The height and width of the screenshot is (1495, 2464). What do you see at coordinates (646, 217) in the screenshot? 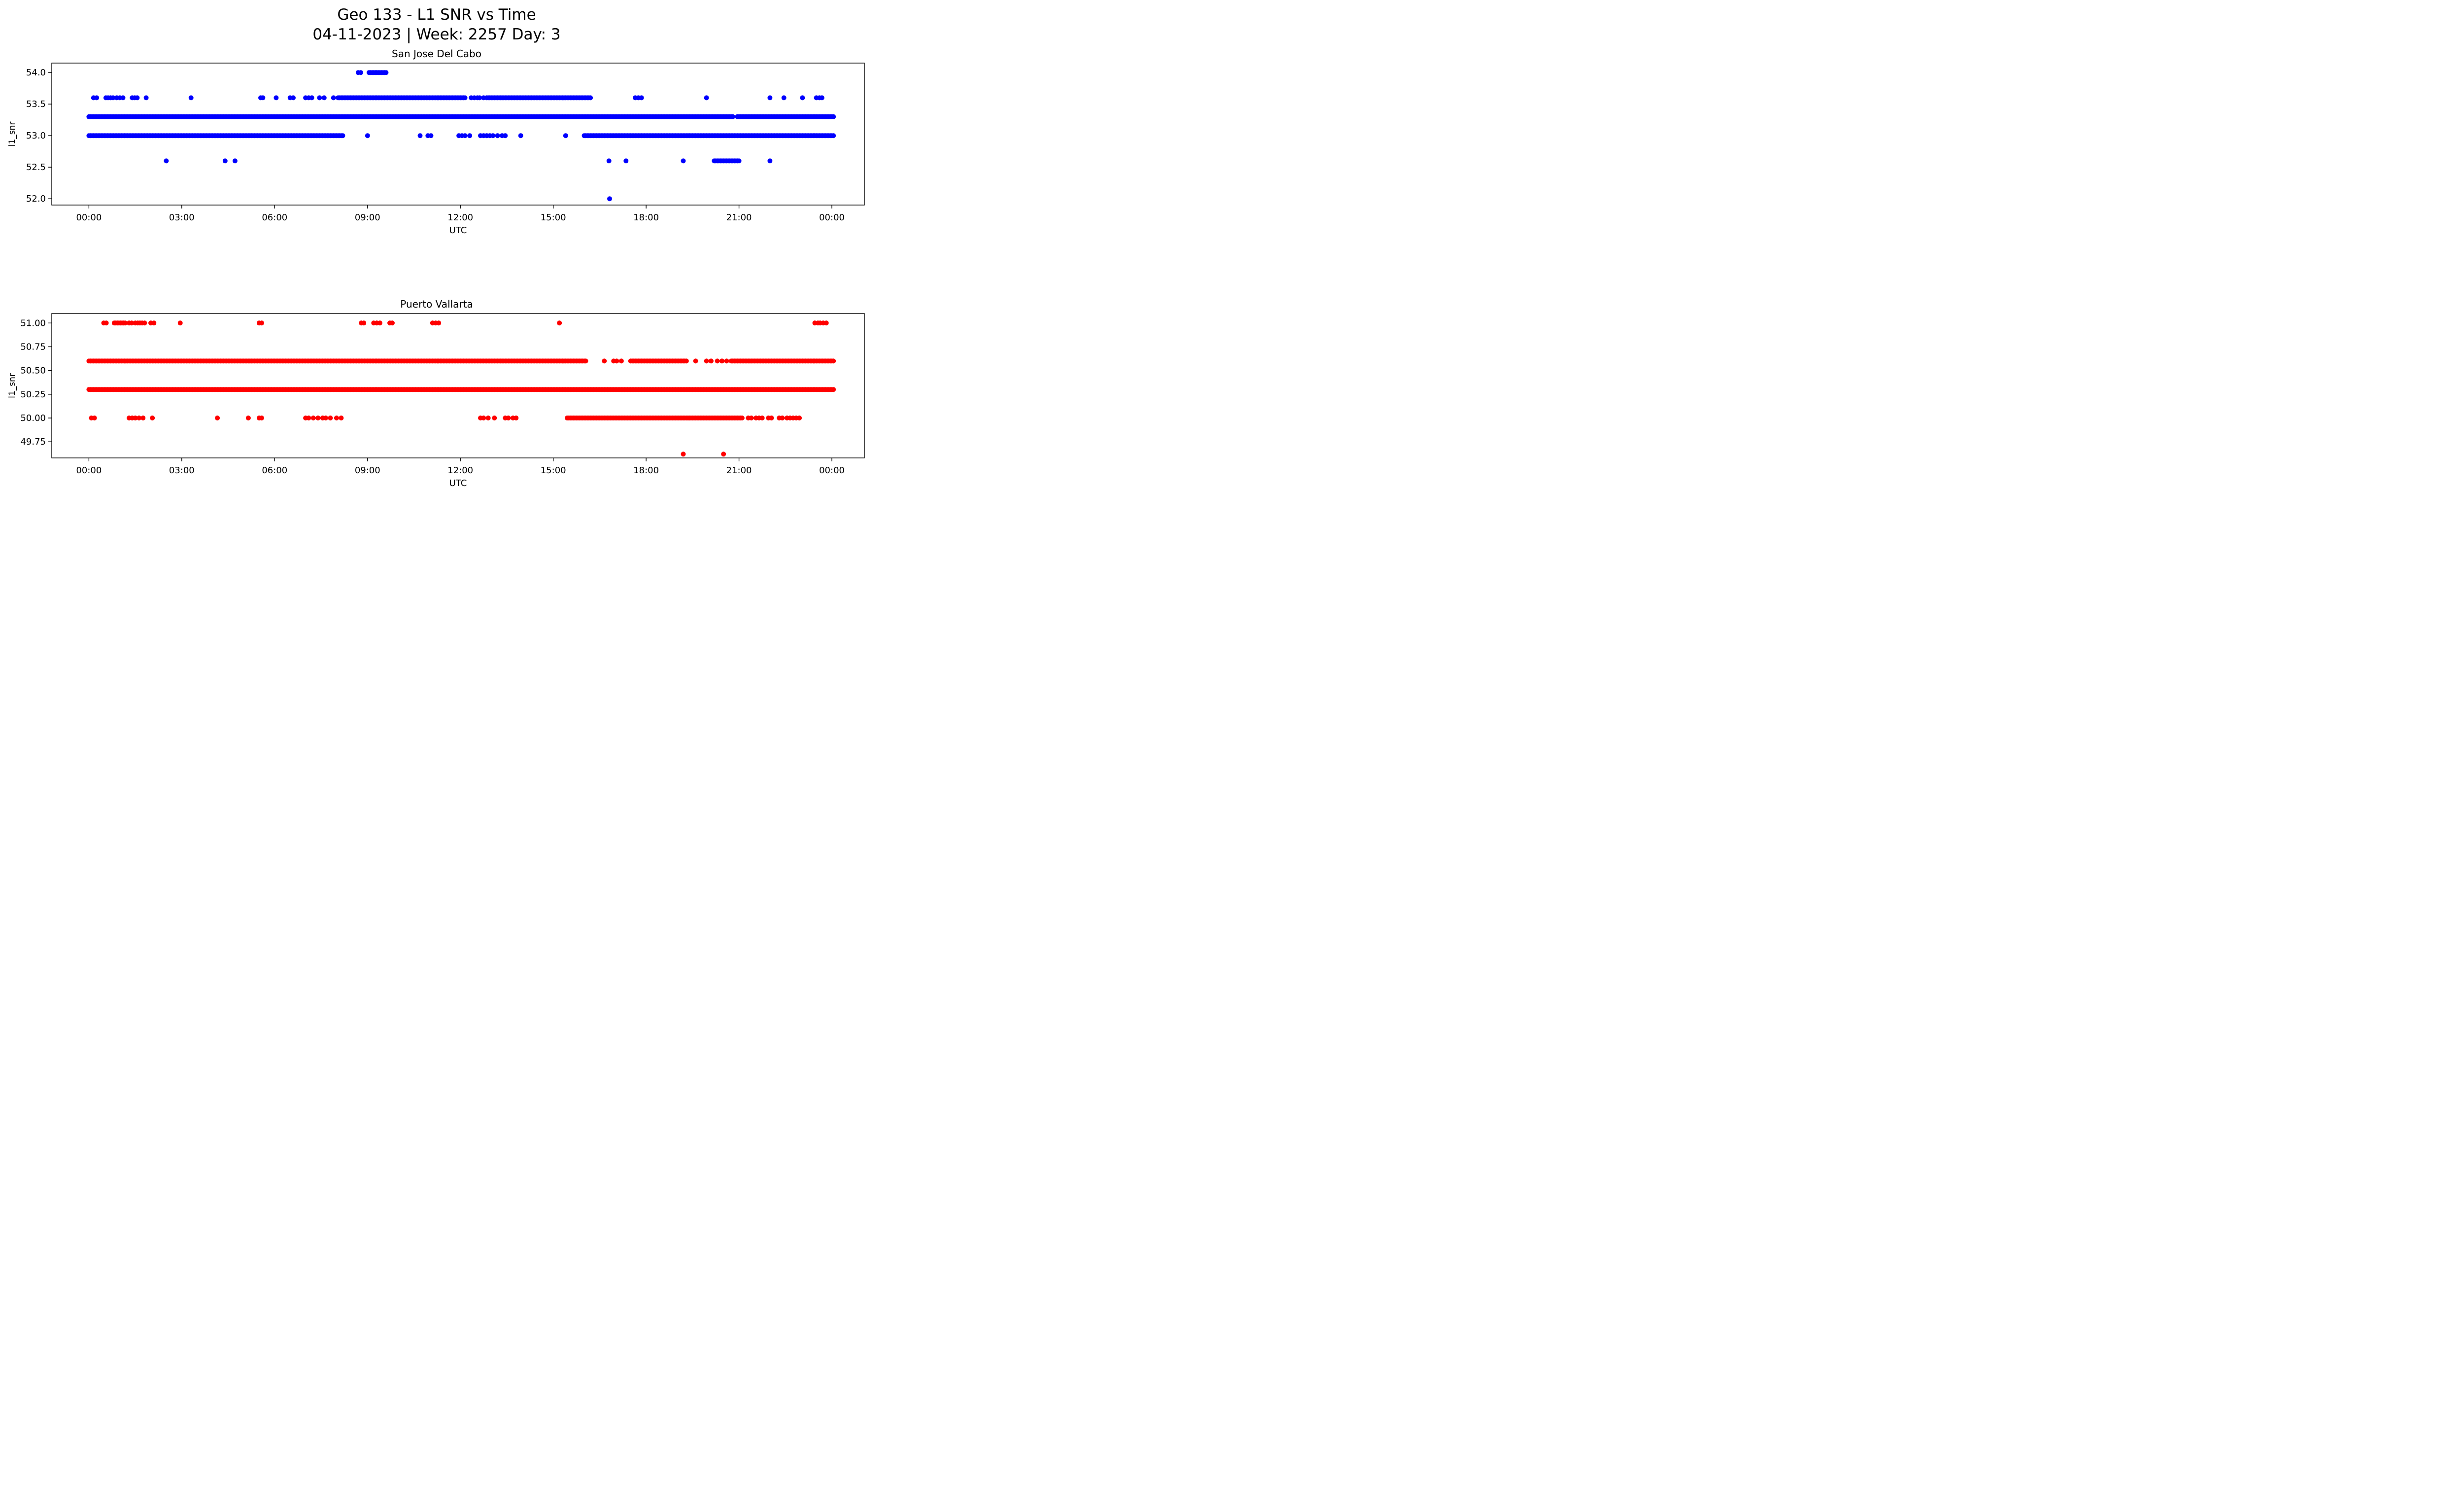
I see `x-tick-label: 18:00` at bounding box center [646, 217].